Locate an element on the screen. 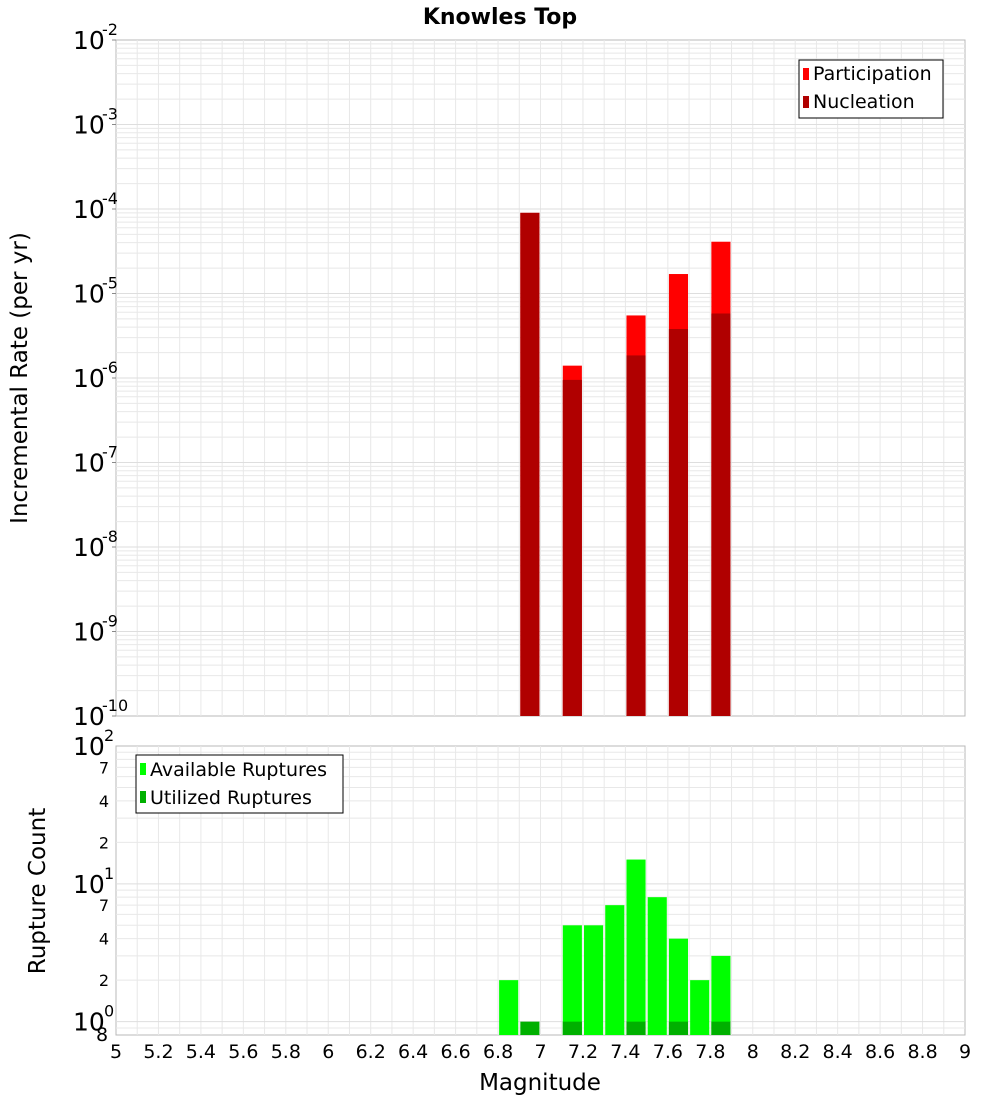  x-tick-label-4: 5.8 is located at coordinates (286, 1052).